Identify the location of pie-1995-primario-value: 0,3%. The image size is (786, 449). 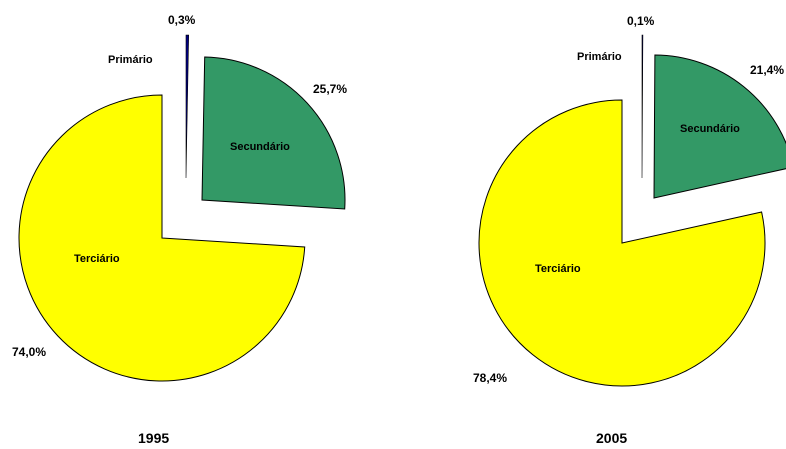
(182, 20).